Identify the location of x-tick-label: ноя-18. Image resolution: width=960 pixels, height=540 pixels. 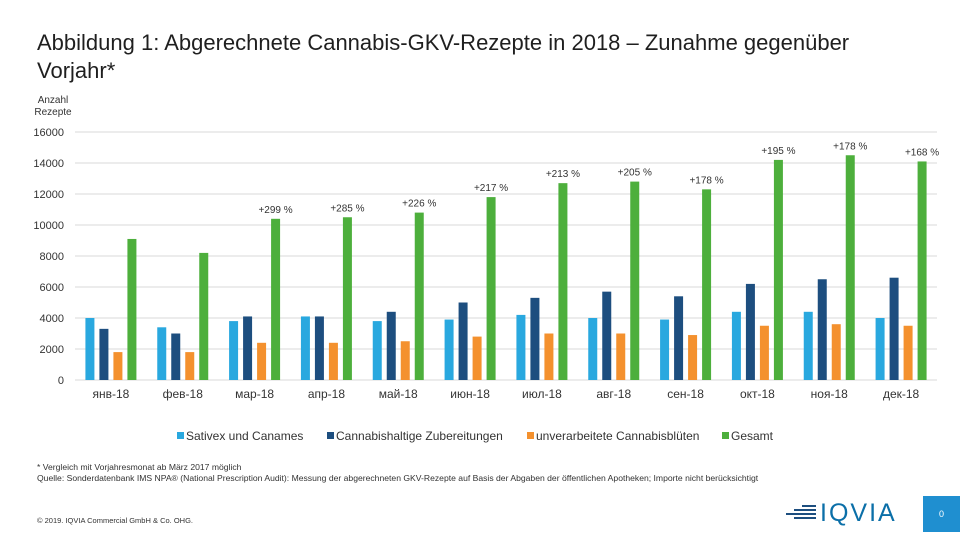
(829, 394).